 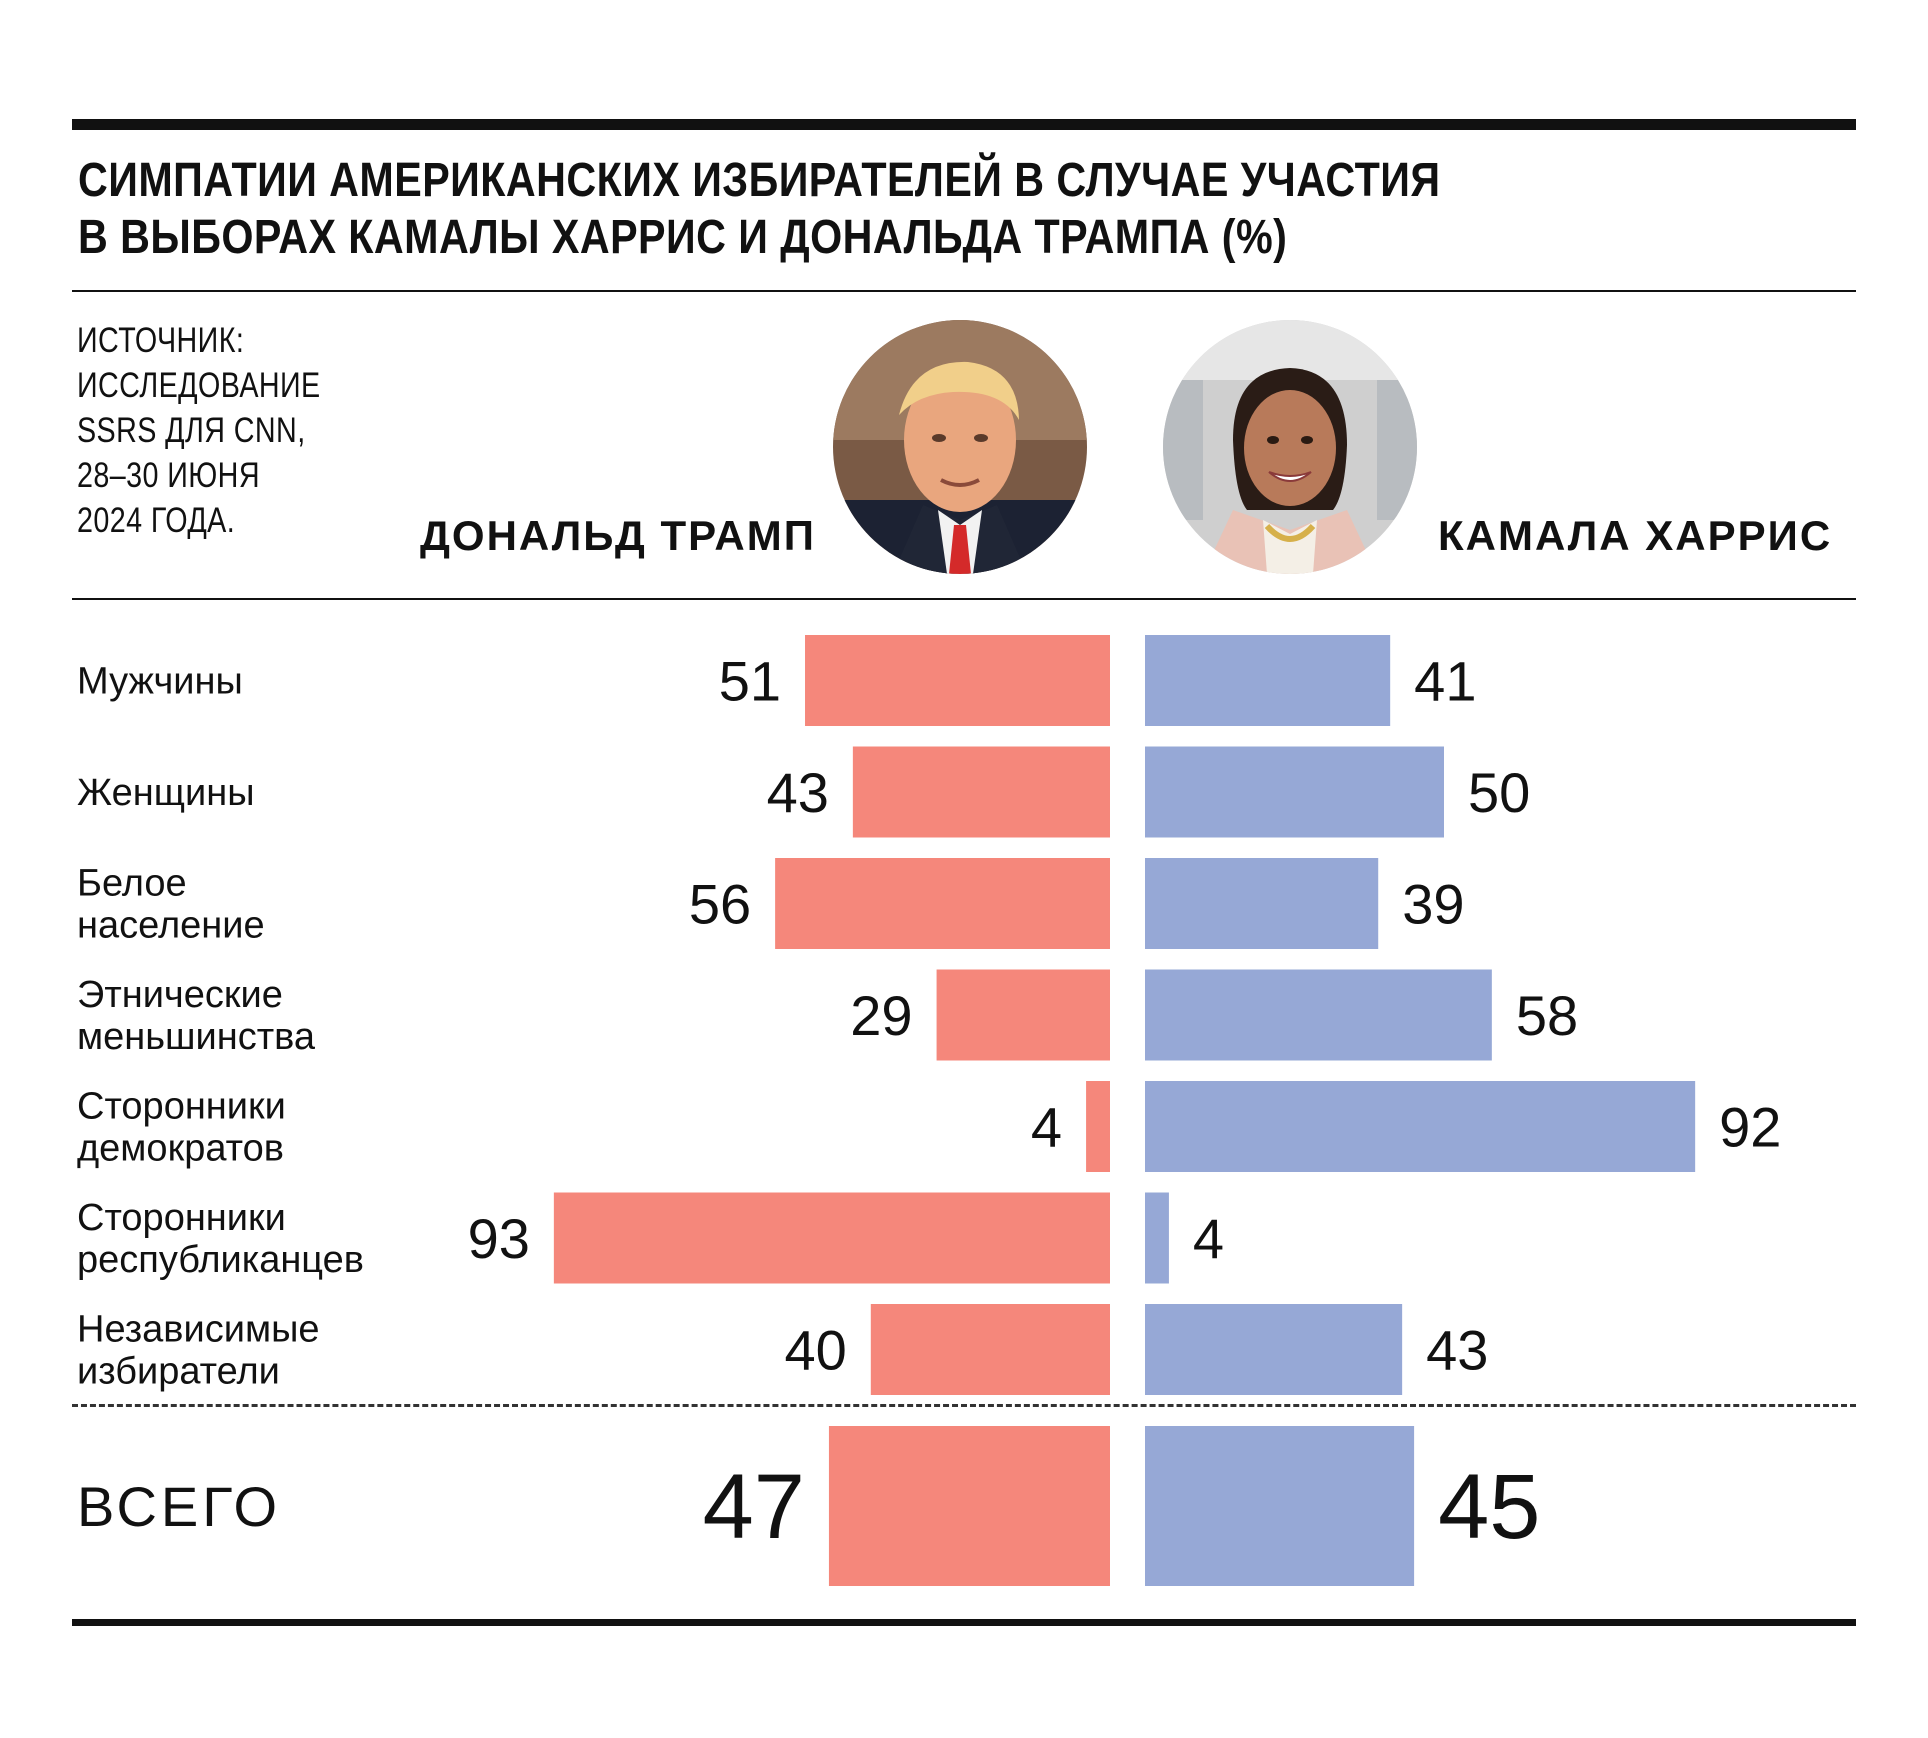 I want to click on total-label: ВСЕГО, so click(x=179, y=1506).